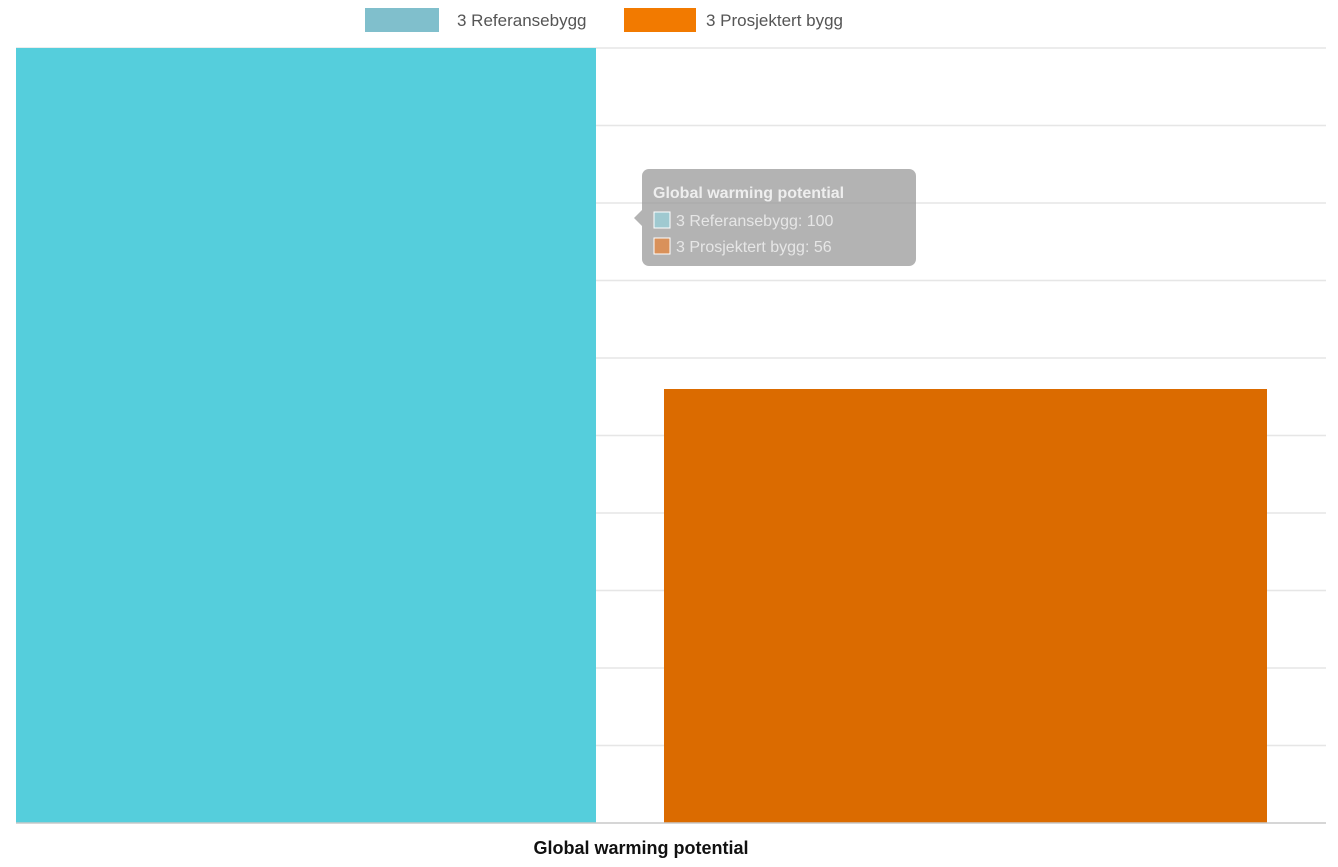 This screenshot has width=1338, height=867. I want to click on legend: 3 Referansebygg 3 Prosjektert bygg, so click(604, 20).